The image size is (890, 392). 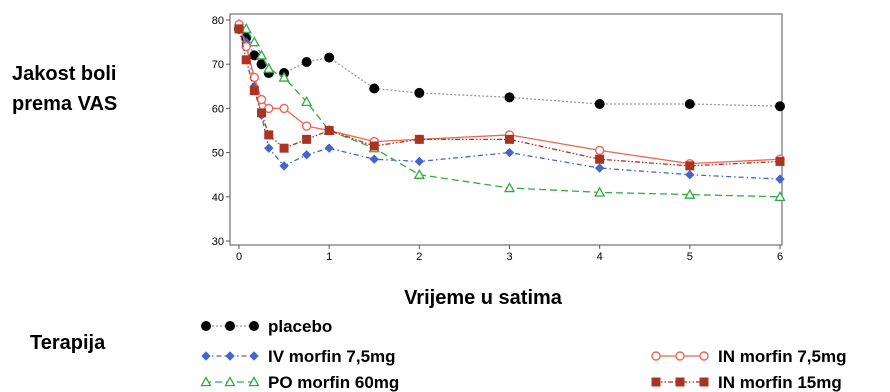 What do you see at coordinates (509, 257) in the screenshot?
I see `x-tick-label: 3` at bounding box center [509, 257].